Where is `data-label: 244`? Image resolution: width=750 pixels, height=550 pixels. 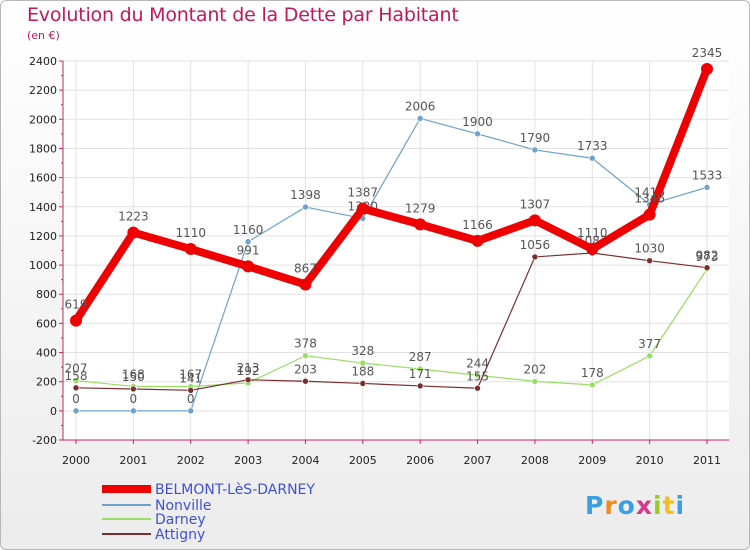 data-label: 244 is located at coordinates (477, 363).